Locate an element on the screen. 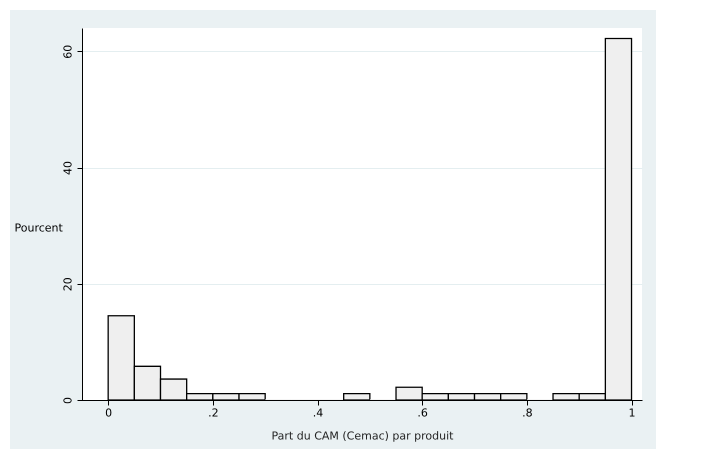 The width and height of the screenshot is (702, 461). y-tick-label: 0 is located at coordinates (68, 400).